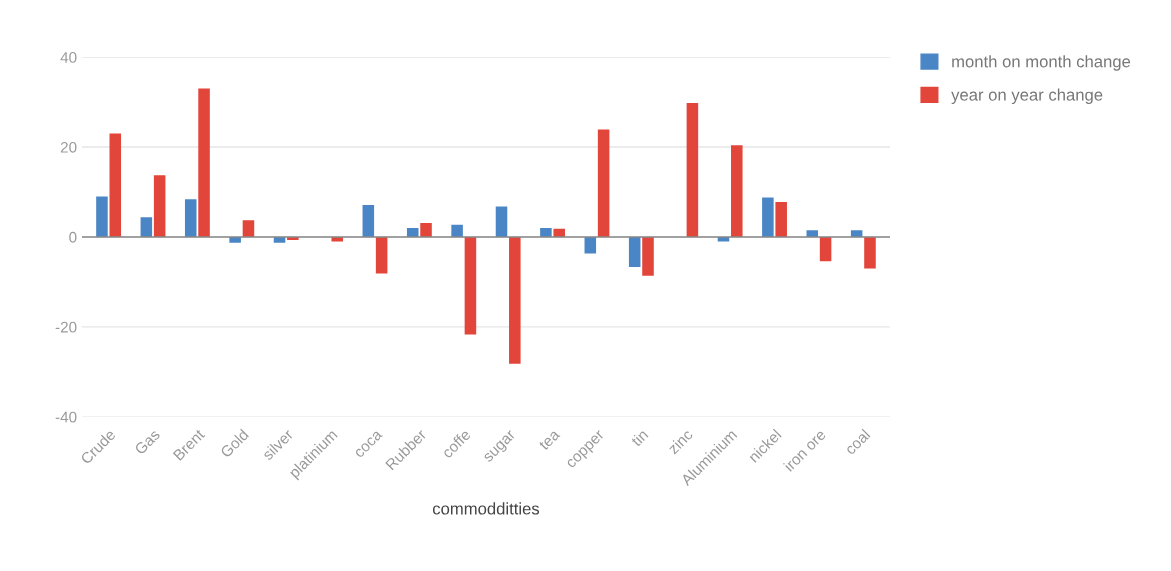  I want to click on x-axis-title: commodditties, so click(486, 508).